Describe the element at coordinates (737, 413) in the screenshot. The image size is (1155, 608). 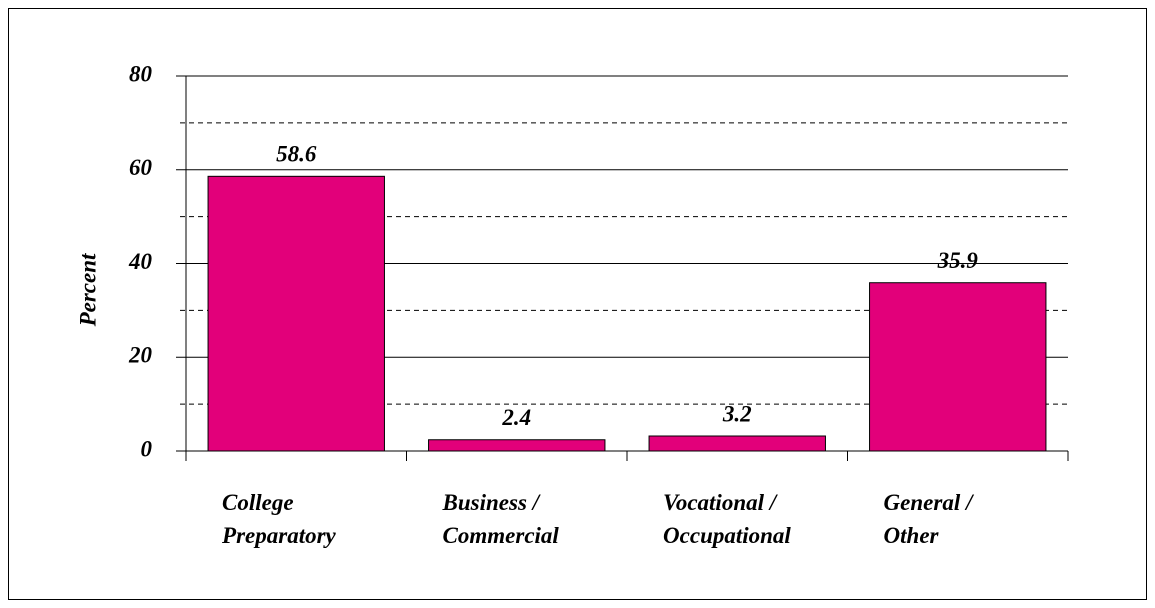
I see `value-label: 3.2` at that location.